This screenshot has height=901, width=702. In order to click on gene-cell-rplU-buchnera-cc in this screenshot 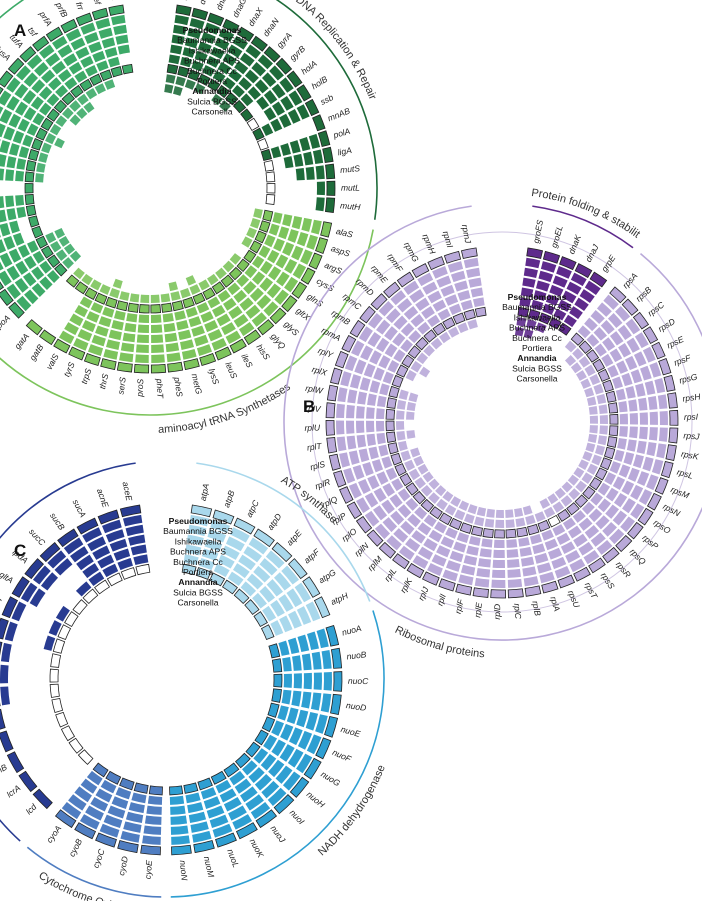, I will do `click(370, 426)`.